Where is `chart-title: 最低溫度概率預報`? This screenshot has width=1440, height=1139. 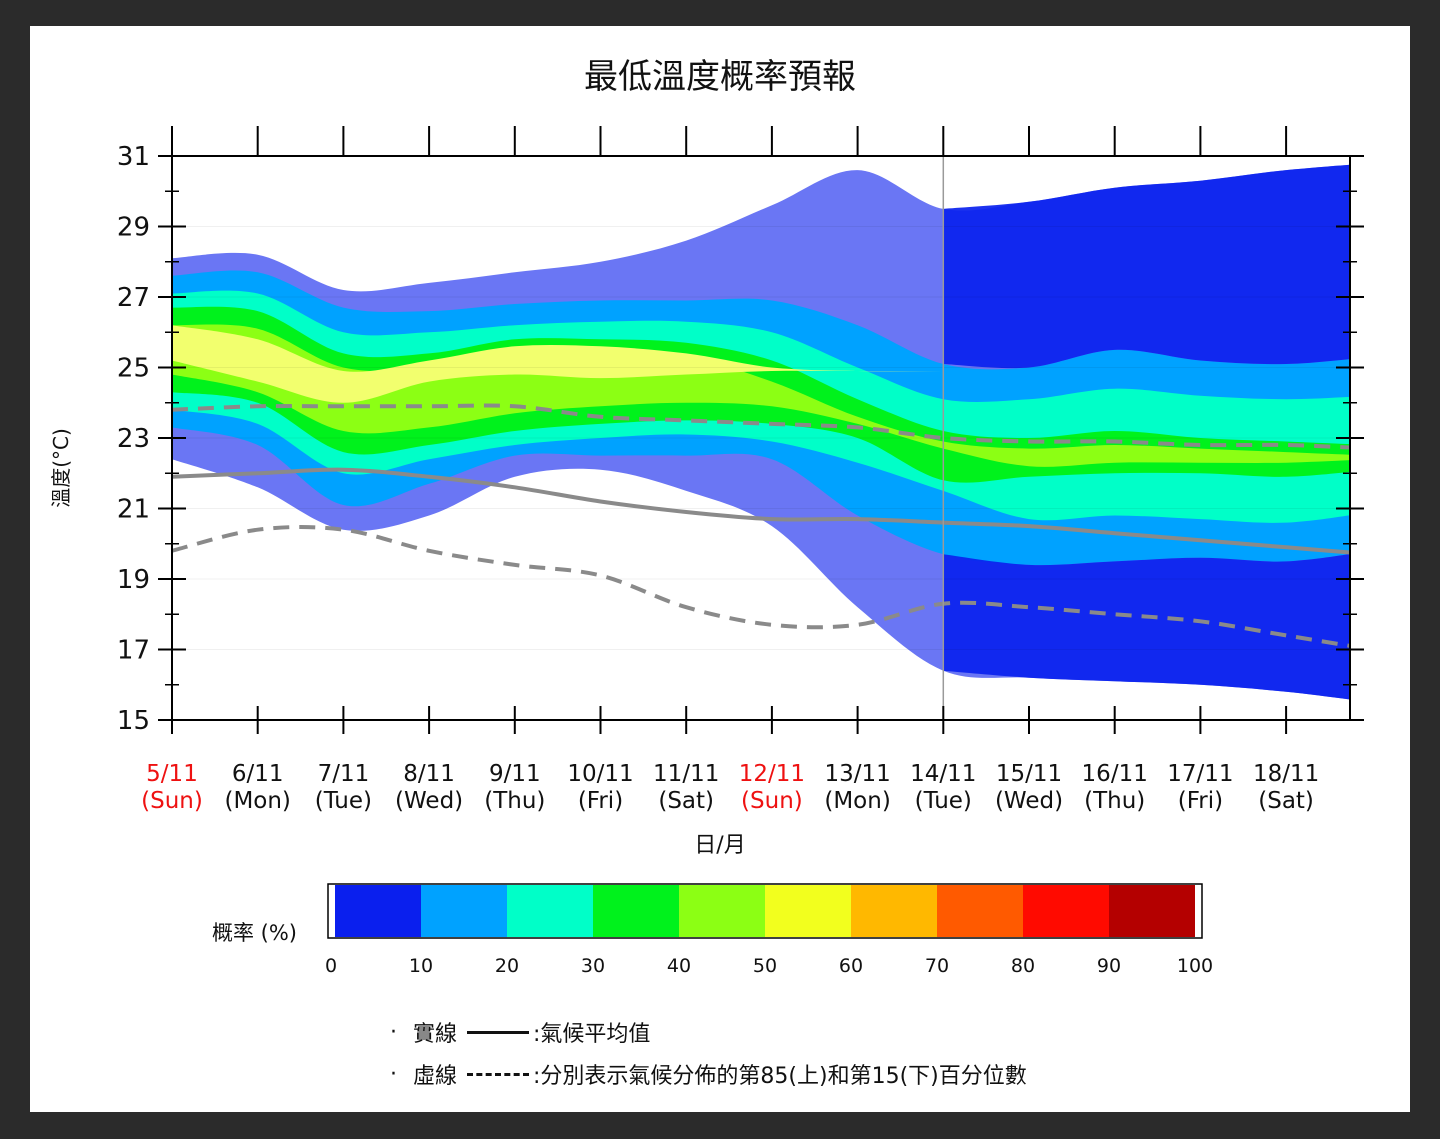
chart-title: 最低溫度概率預報 is located at coordinates (720, 77).